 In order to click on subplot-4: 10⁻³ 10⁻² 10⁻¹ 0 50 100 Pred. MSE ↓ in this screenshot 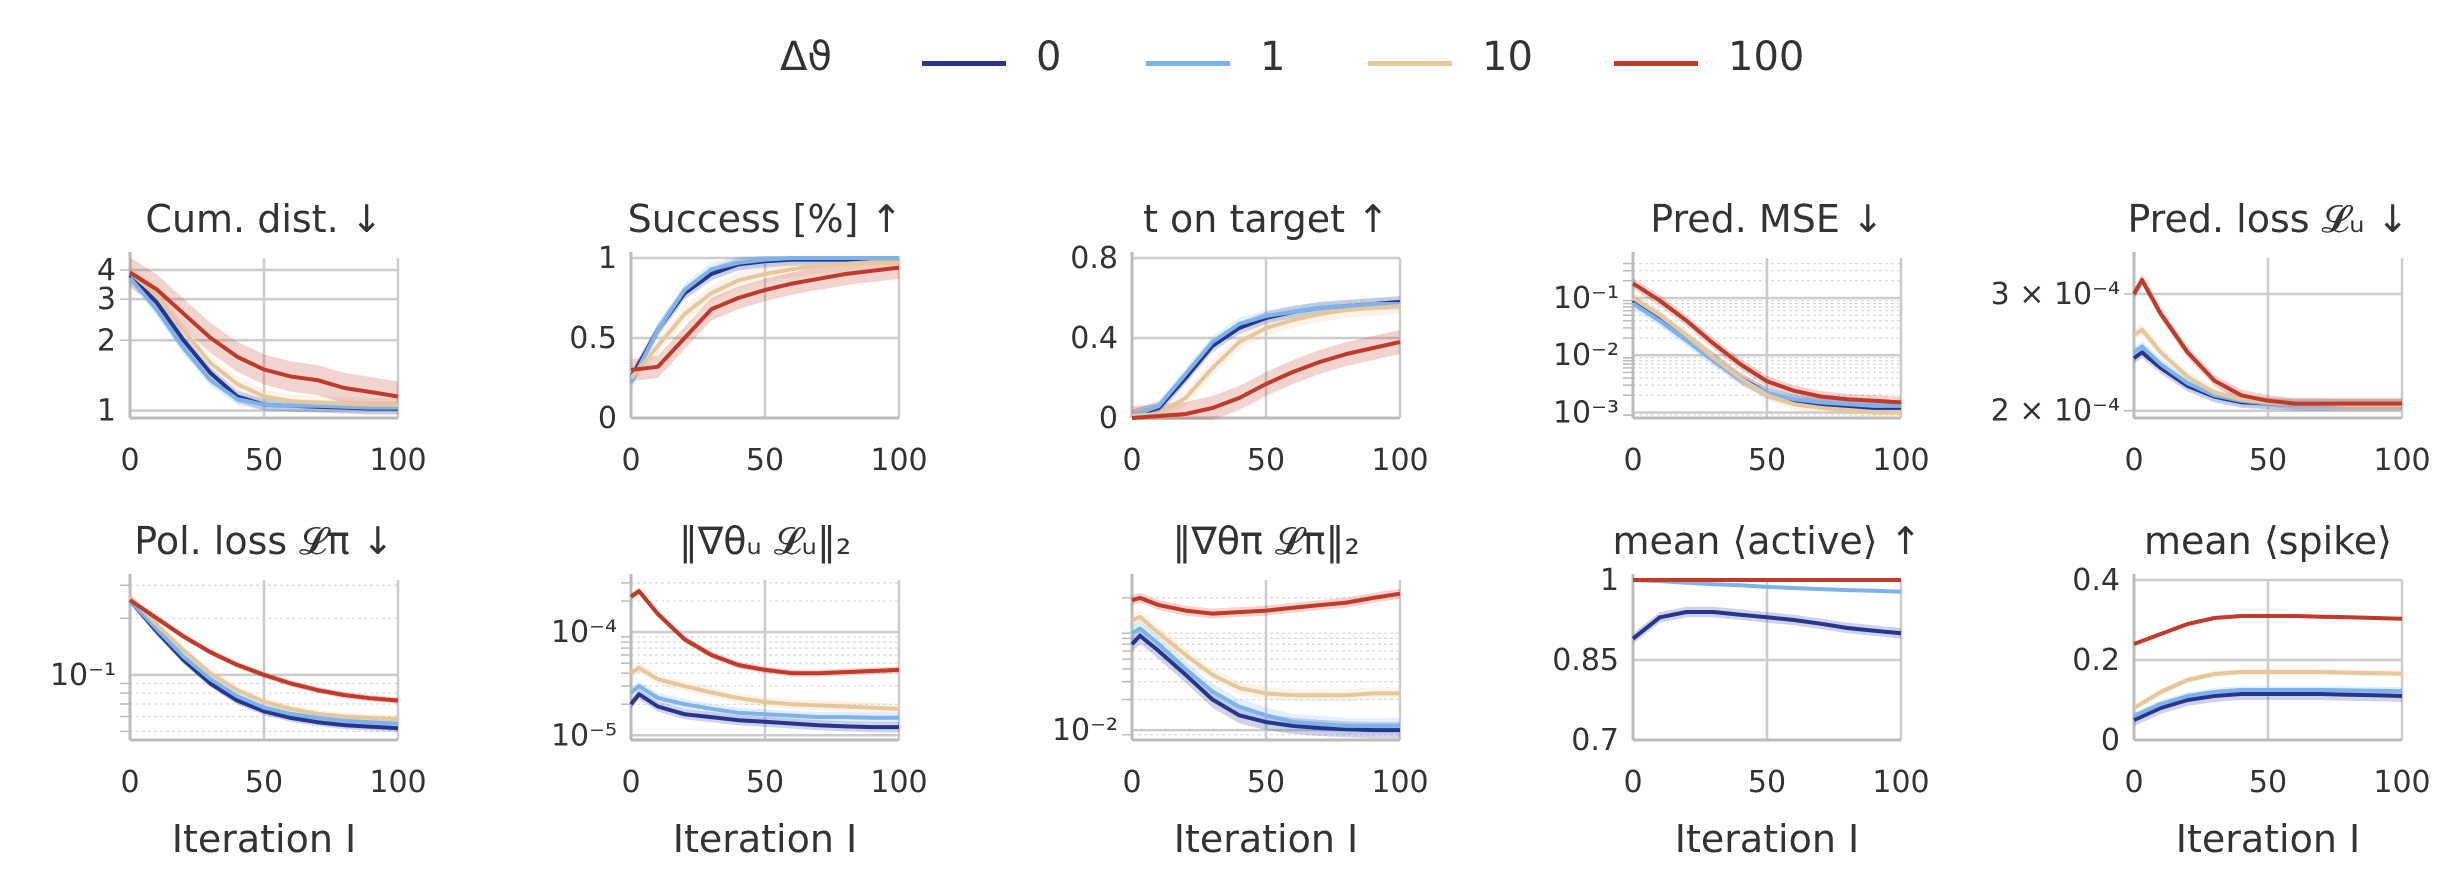, I will do `click(1741, 337)`.